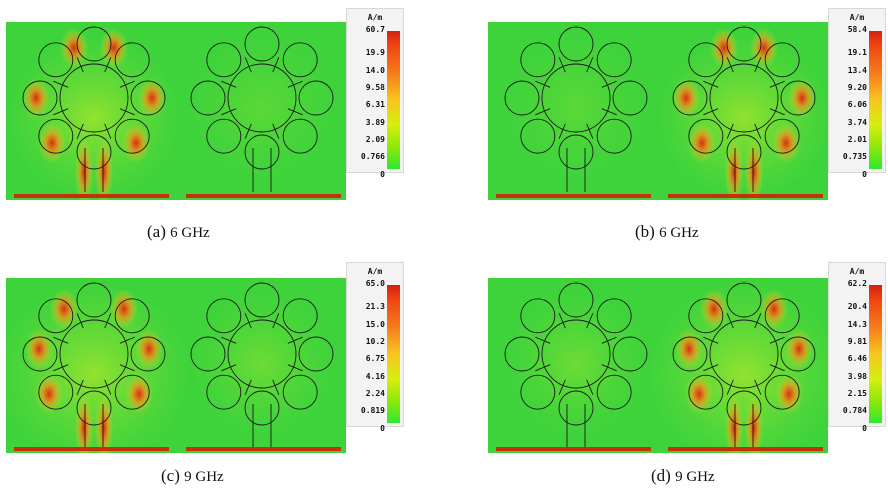 The width and height of the screenshot is (888, 490). Describe the element at coordinates (375, 93) in the screenshot. I see `color-scale-a: A/m 60.7 19.9 14.0 9.58 6.31 3.89 2.09 0.766 0` at that location.